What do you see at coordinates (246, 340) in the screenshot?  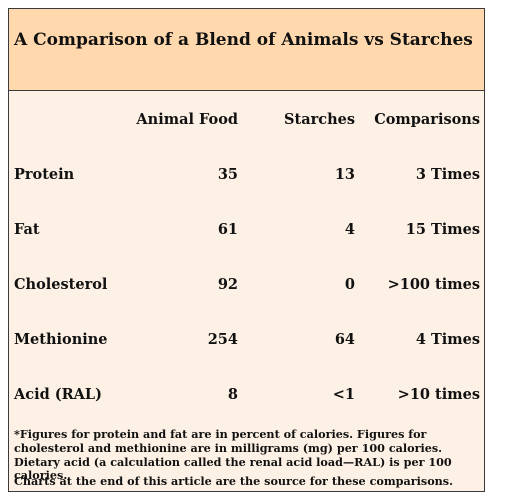 I see `table-row-methionine: Methionine 254 64 4 Times` at bounding box center [246, 340].